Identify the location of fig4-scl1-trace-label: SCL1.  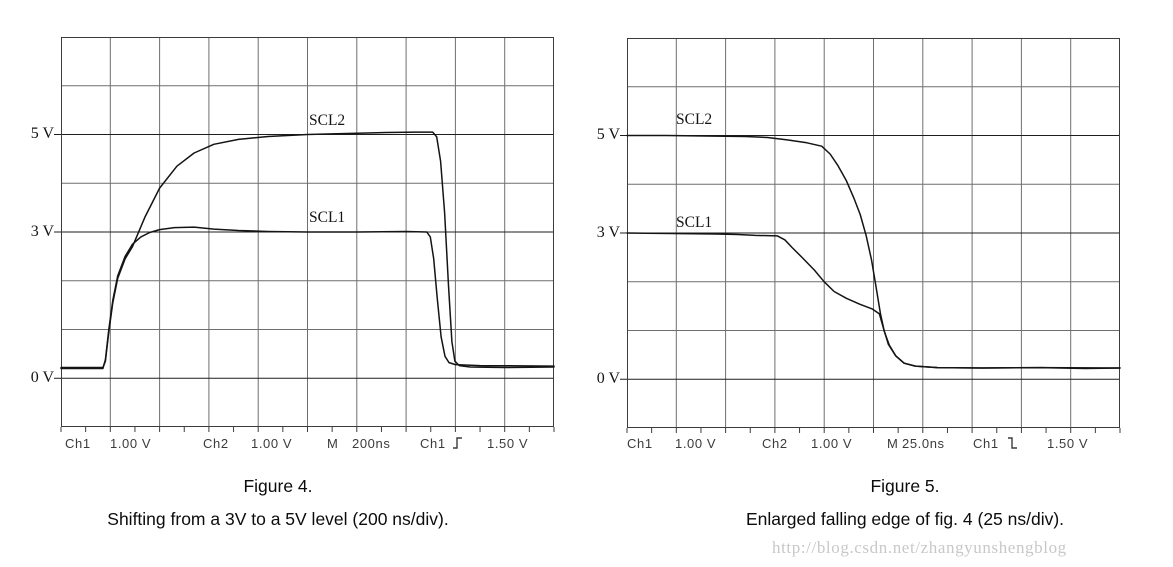
(327, 217).